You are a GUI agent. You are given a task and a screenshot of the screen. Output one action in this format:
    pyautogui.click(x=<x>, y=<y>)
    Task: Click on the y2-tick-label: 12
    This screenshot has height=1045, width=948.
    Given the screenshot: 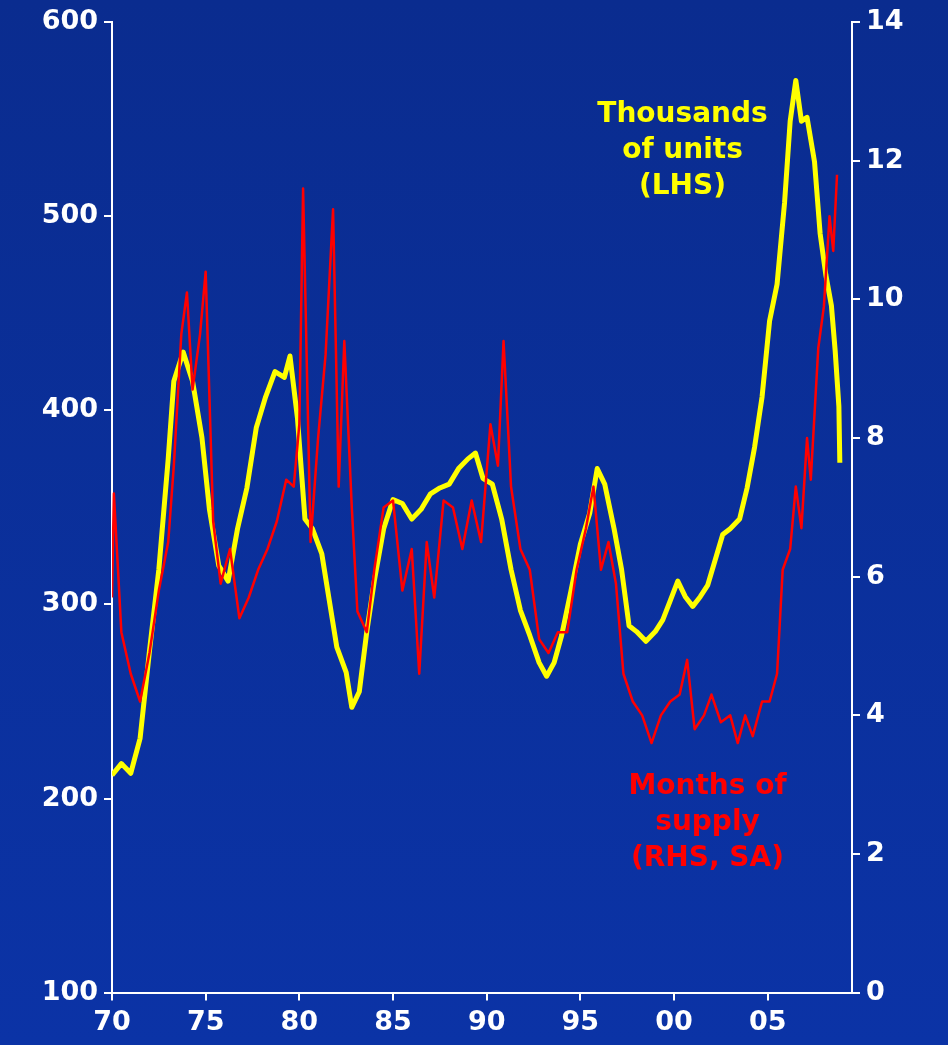 What is the action you would take?
    pyautogui.click(x=885, y=158)
    